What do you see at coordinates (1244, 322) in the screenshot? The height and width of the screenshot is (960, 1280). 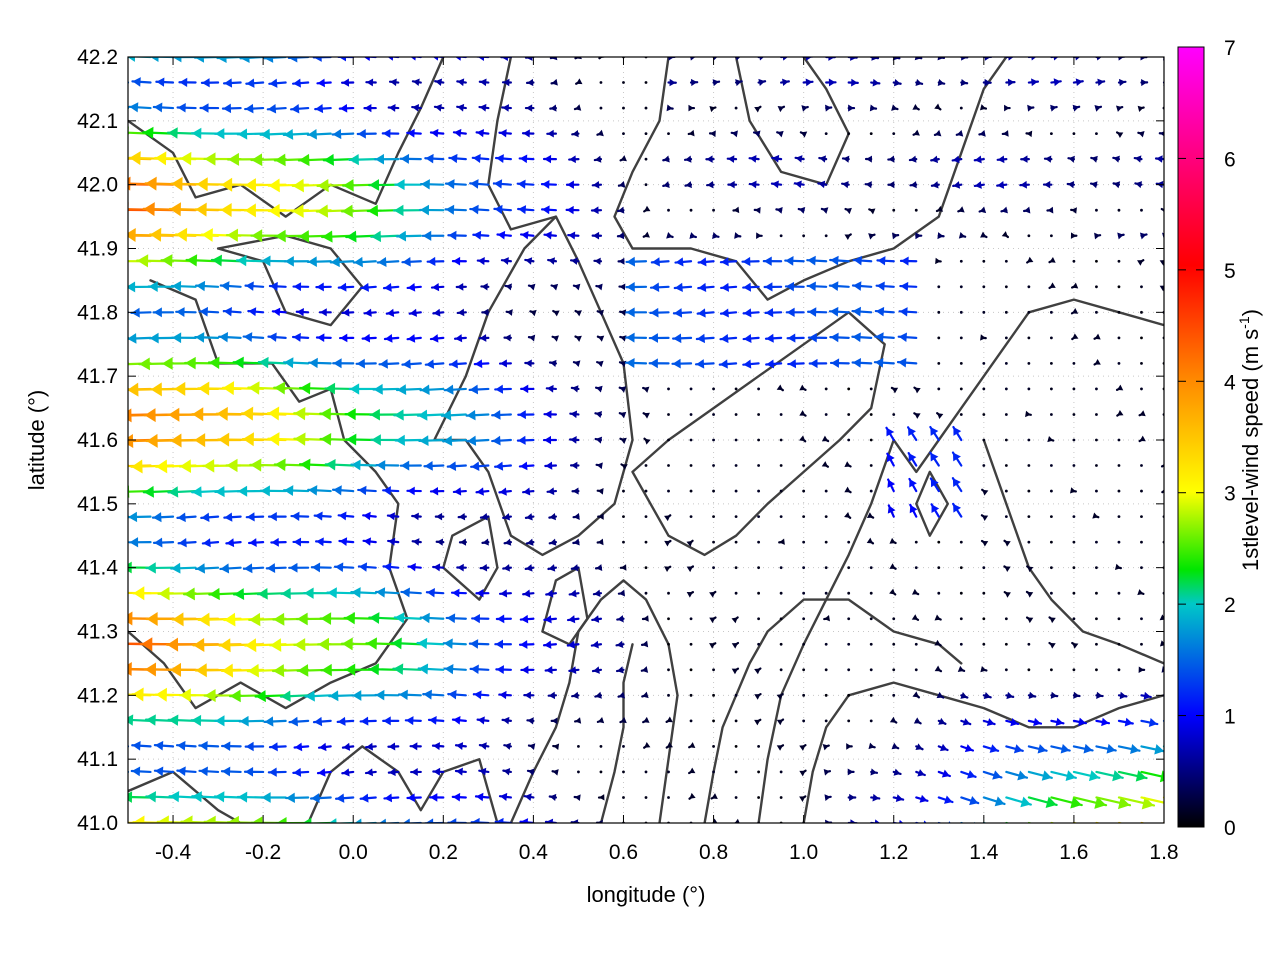 I see `colorbar-title-sup: -1` at bounding box center [1244, 322].